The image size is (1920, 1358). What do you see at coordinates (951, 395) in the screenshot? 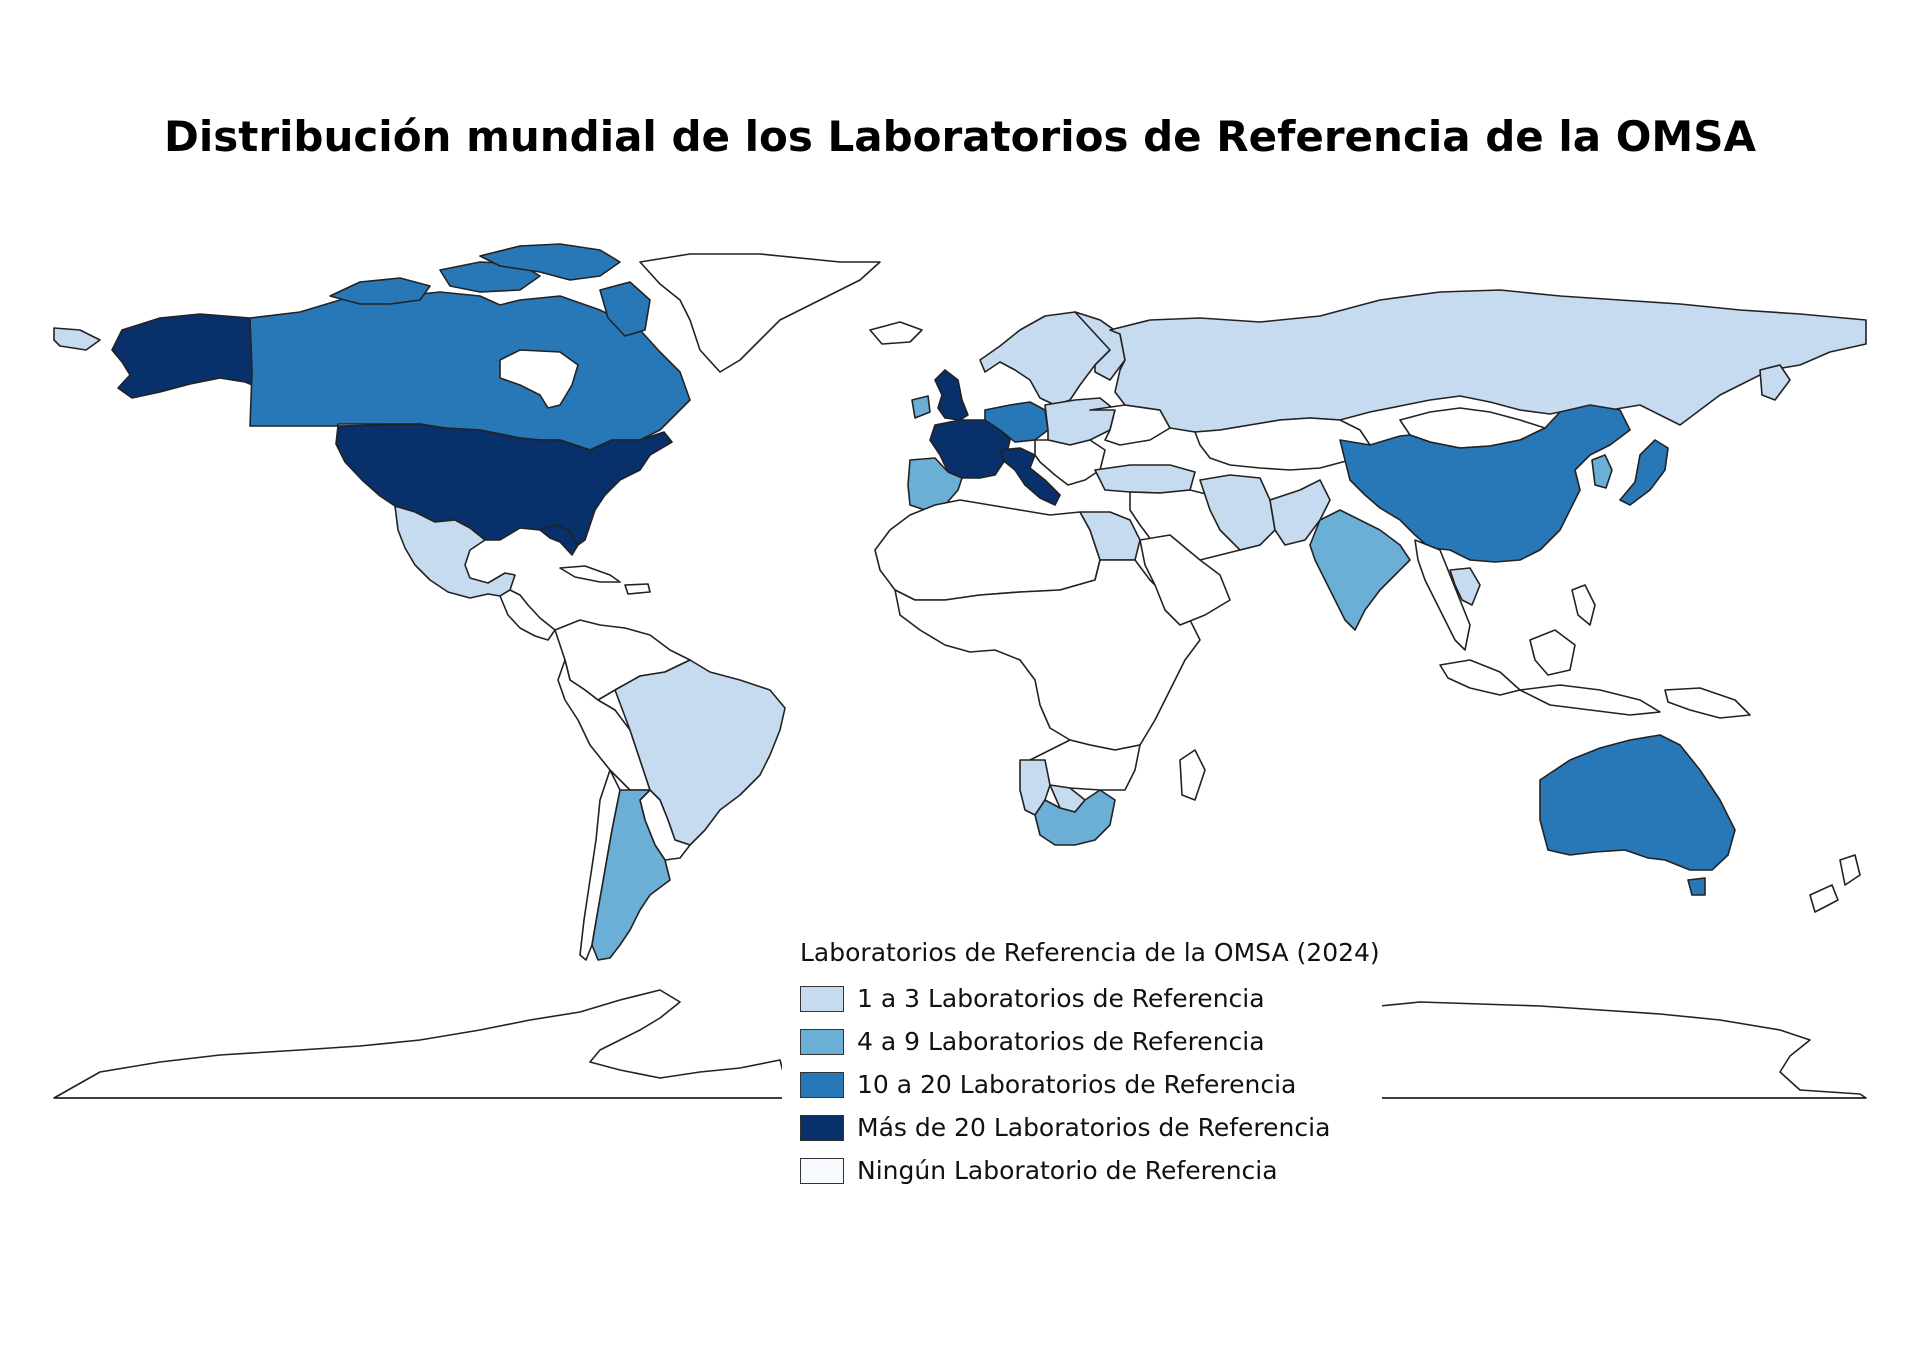
I see `region-uk` at bounding box center [951, 395].